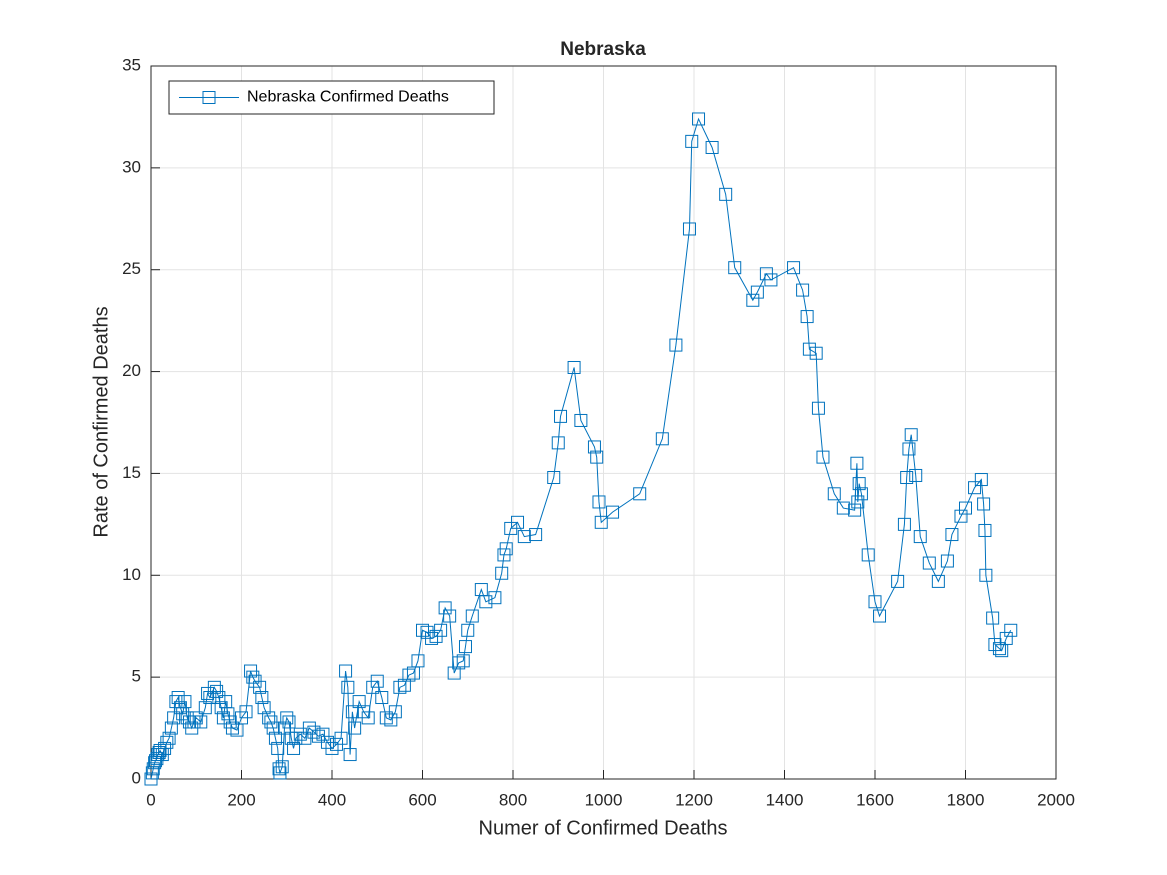  I want to click on legend: Nebraska Confirmed Deaths, so click(331, 97).